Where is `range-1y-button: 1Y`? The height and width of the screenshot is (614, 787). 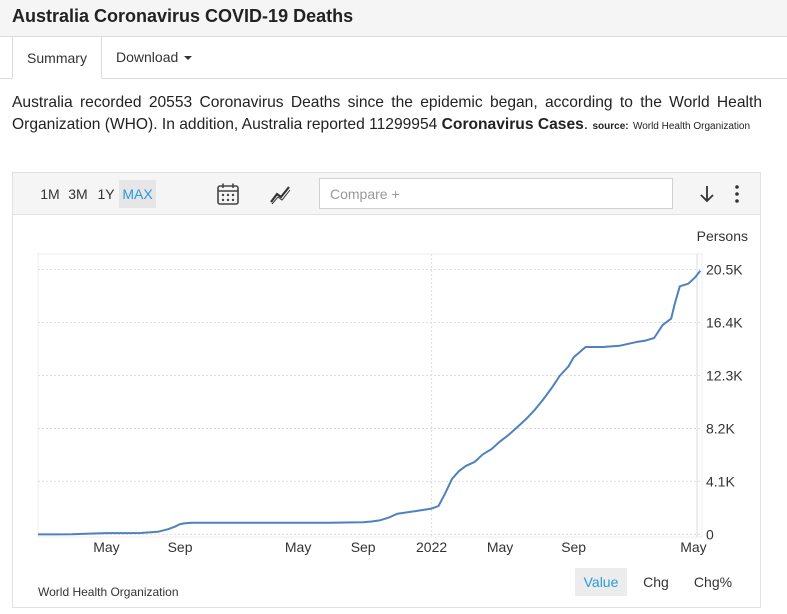
range-1y-button: 1Y is located at coordinates (106, 194).